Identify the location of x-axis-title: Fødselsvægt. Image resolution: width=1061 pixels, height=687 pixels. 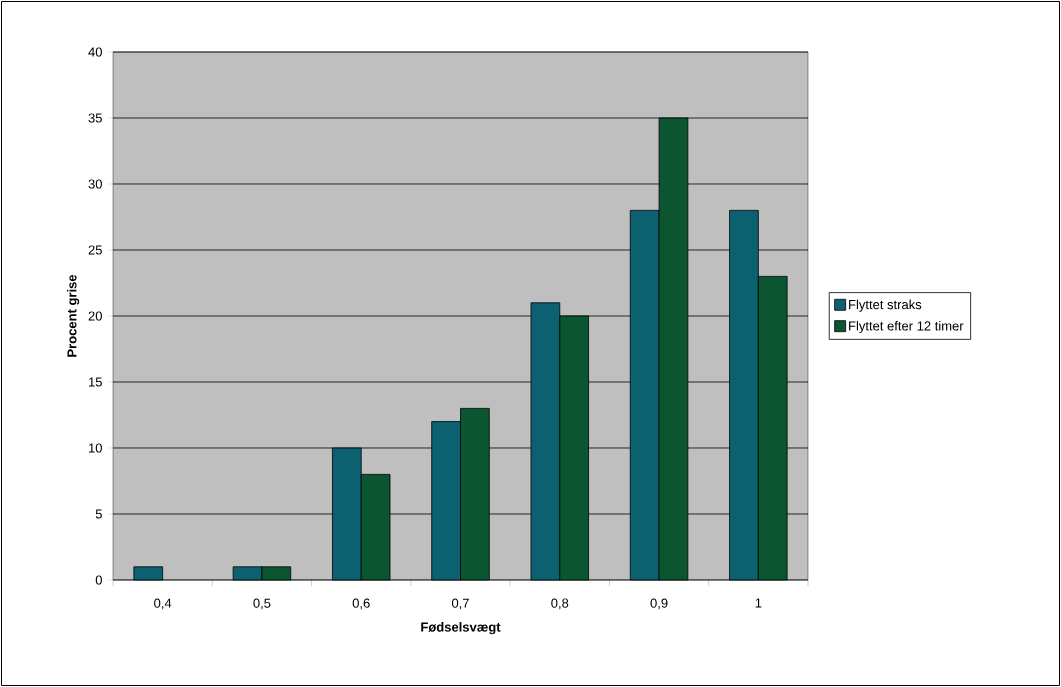
(461, 628).